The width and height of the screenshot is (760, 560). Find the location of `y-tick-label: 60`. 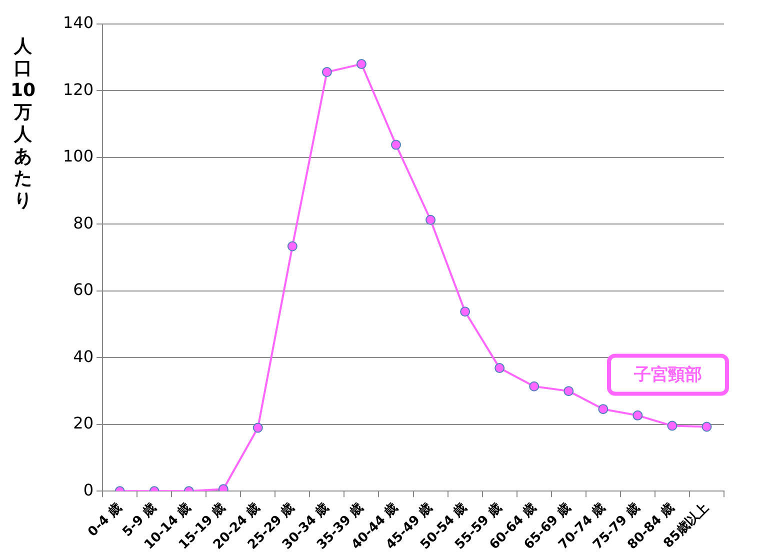

y-tick-label: 60 is located at coordinates (83, 290).